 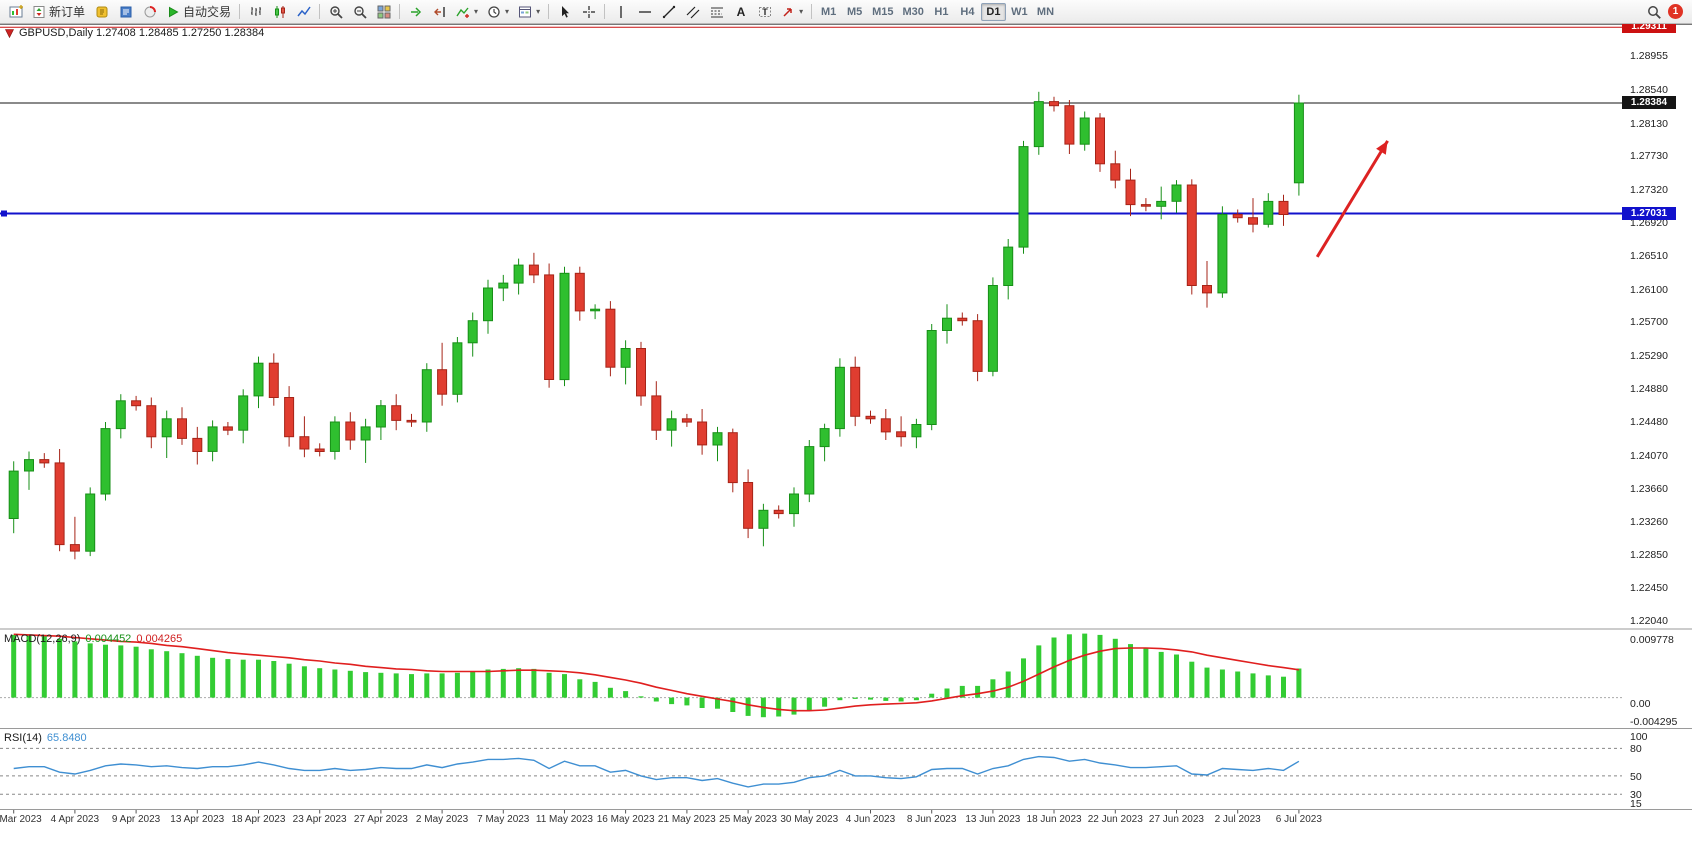 What do you see at coordinates (1045, 12) in the screenshot?
I see `timeframe-button-mn: MN` at bounding box center [1045, 12].